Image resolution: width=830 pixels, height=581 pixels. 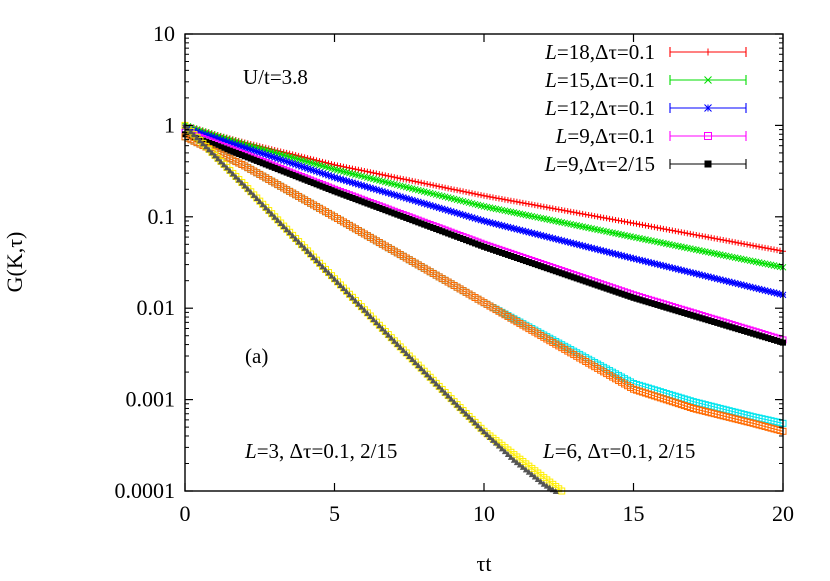 What do you see at coordinates (145, 490) in the screenshot?
I see `y-tick-label: 0.0001` at bounding box center [145, 490].